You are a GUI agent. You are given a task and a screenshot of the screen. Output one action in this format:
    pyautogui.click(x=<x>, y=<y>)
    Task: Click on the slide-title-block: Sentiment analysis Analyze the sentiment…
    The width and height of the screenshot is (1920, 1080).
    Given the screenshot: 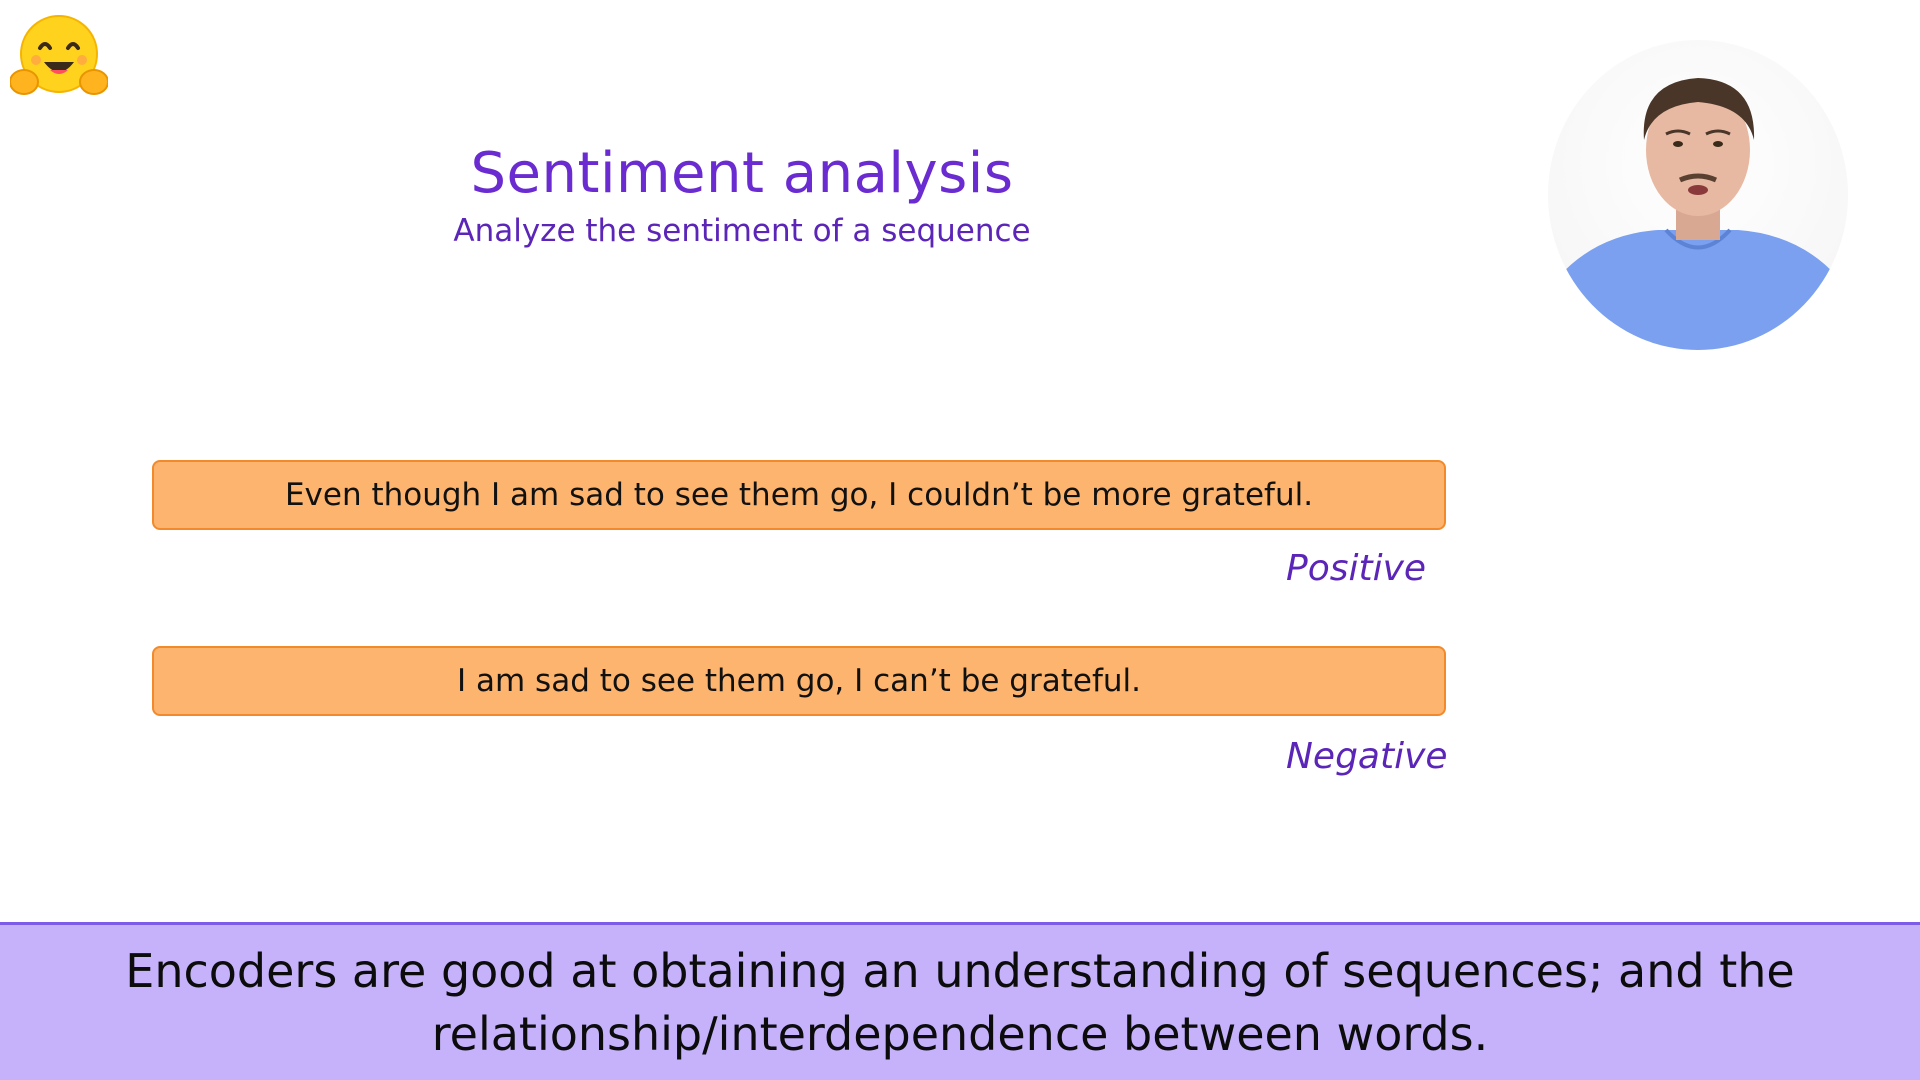 What is the action you would take?
    pyautogui.click(x=742, y=195)
    